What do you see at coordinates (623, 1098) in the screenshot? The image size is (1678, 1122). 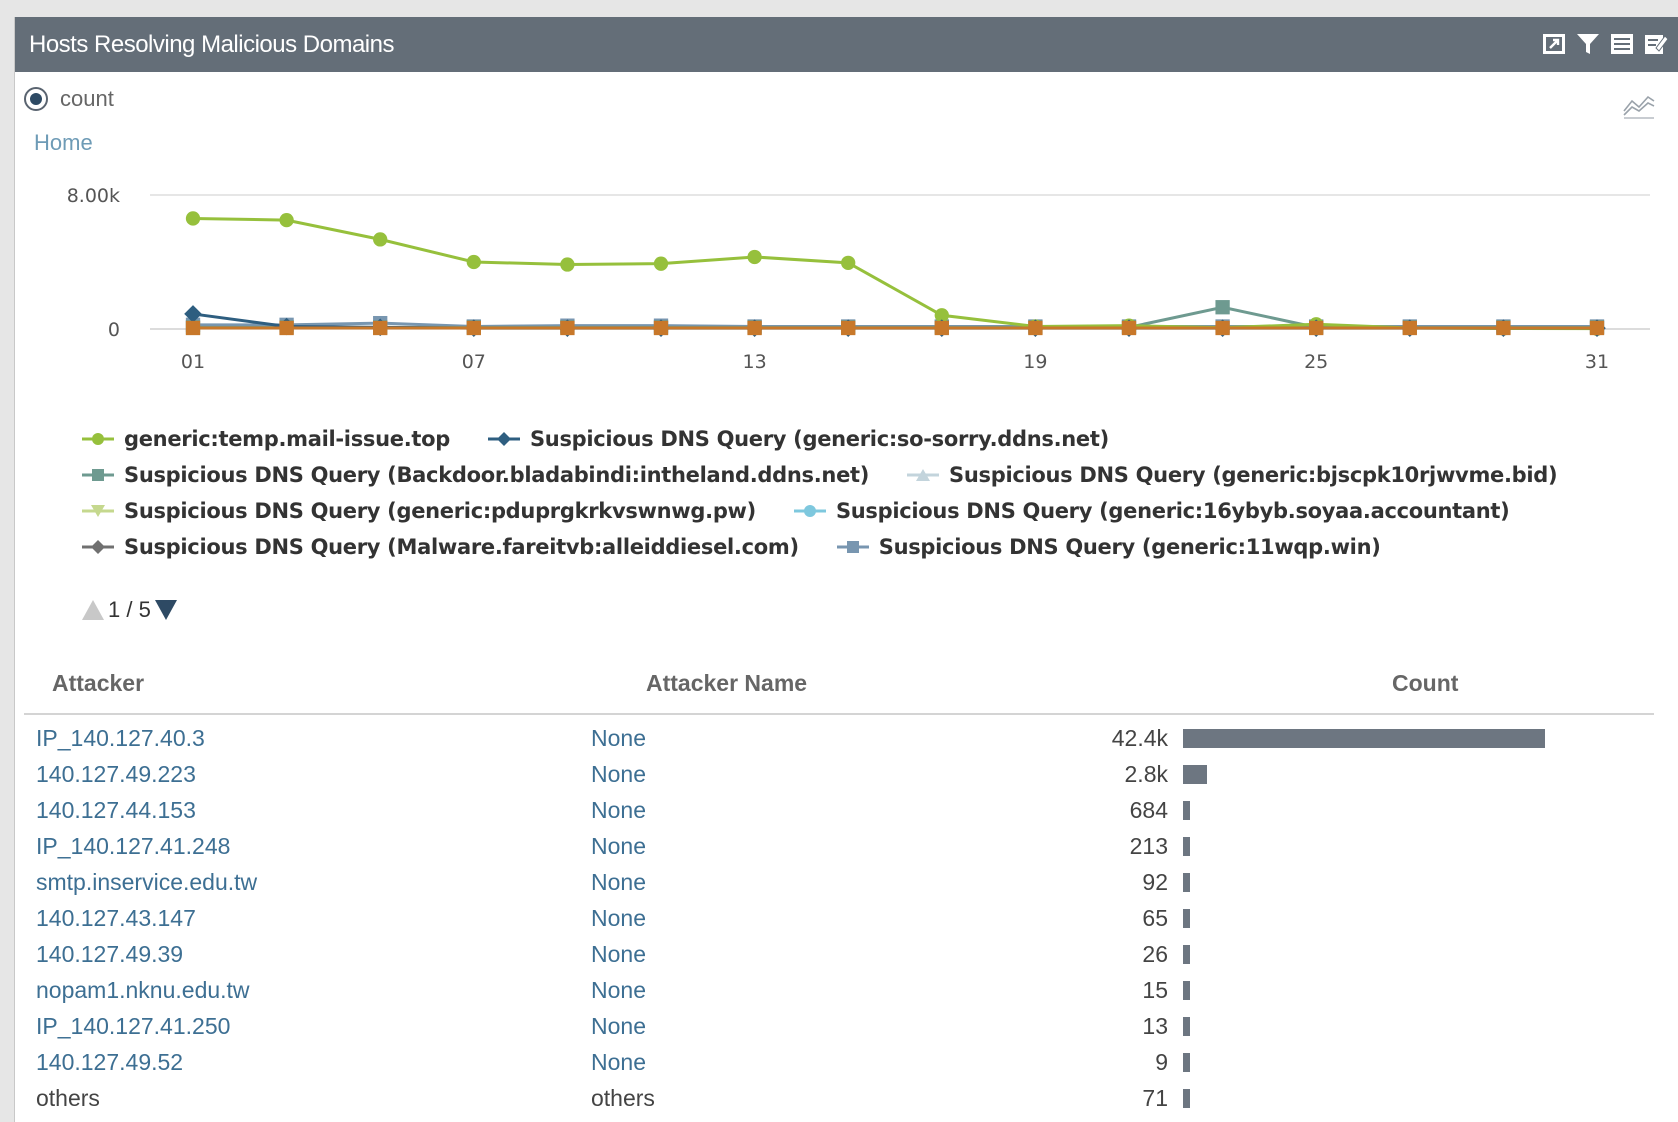 I see `attacker-name-cell: others` at bounding box center [623, 1098].